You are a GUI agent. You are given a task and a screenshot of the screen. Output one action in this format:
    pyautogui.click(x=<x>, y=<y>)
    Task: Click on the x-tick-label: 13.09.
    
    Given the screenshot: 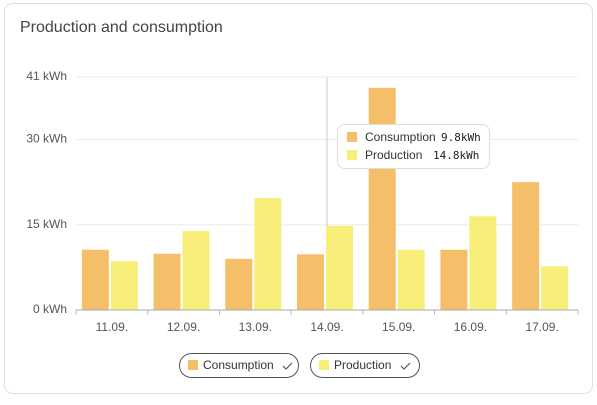 What is the action you would take?
    pyautogui.click(x=255, y=327)
    